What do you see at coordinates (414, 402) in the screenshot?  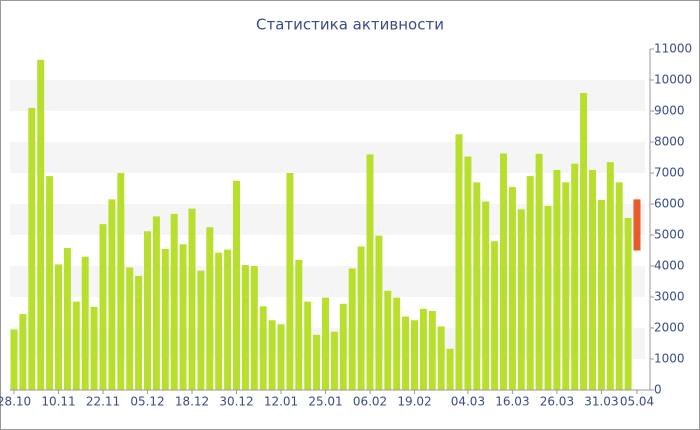 I see `x-tick-label: 19.02` at bounding box center [414, 402].